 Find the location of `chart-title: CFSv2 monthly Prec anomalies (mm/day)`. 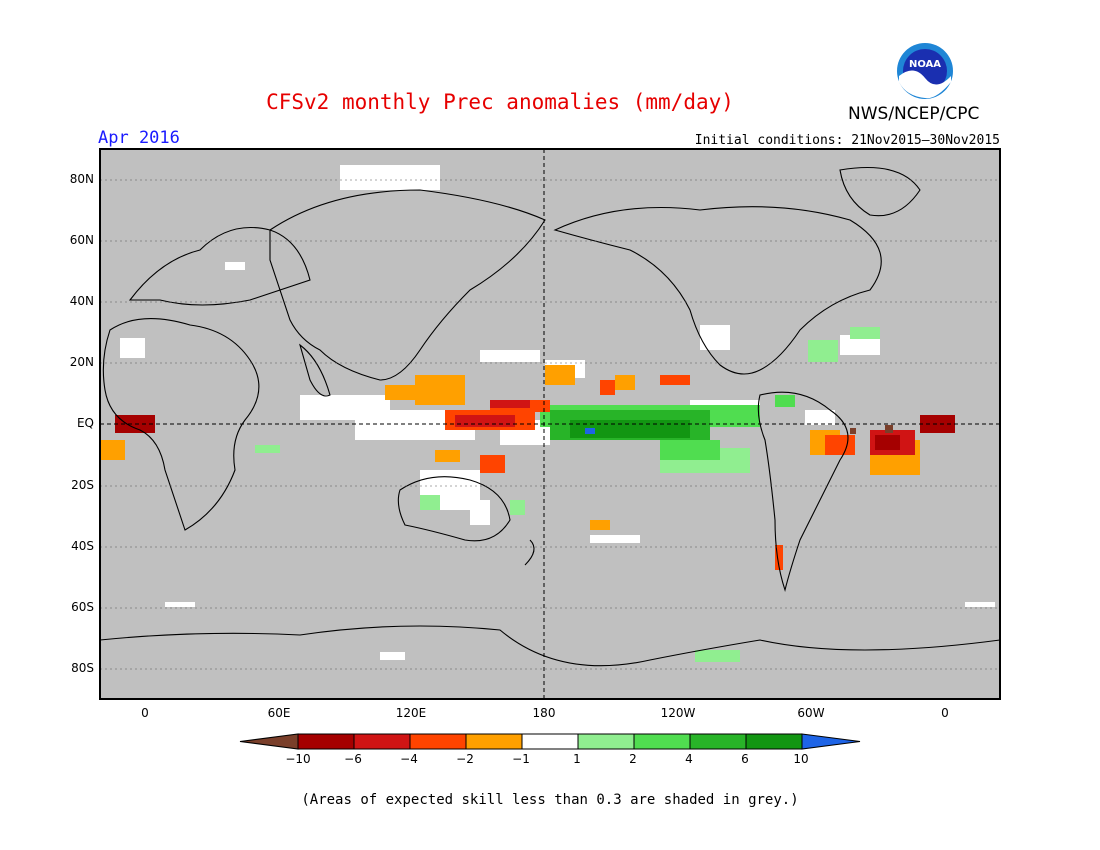

chart-title: CFSv2 monthly Prec anomalies (mm/day) is located at coordinates (500, 102).